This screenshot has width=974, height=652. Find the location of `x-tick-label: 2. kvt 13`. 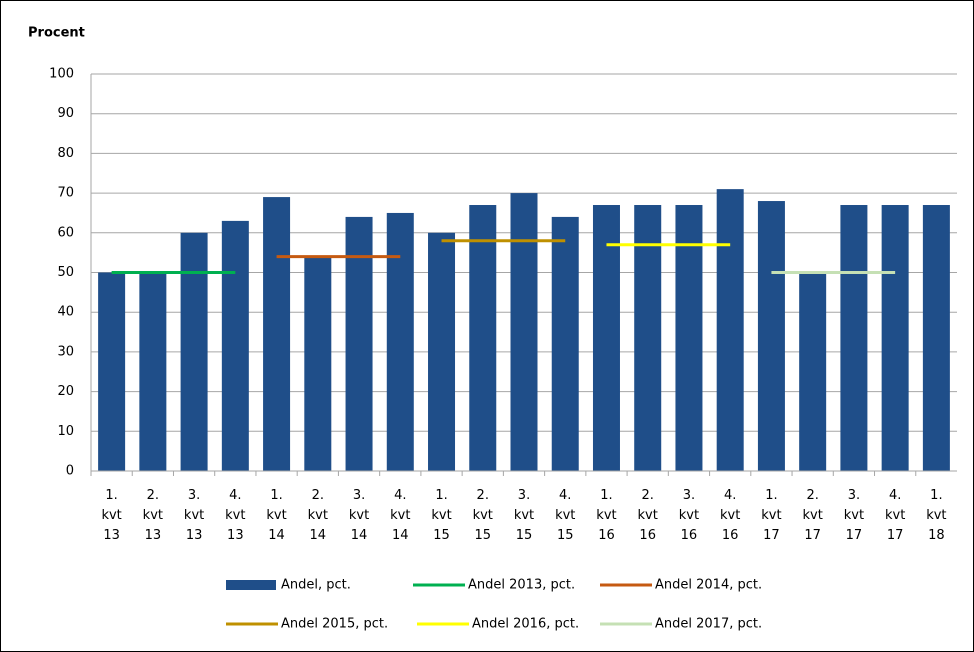

x-tick-label: 2. kvt 13 is located at coordinates (152, 515).